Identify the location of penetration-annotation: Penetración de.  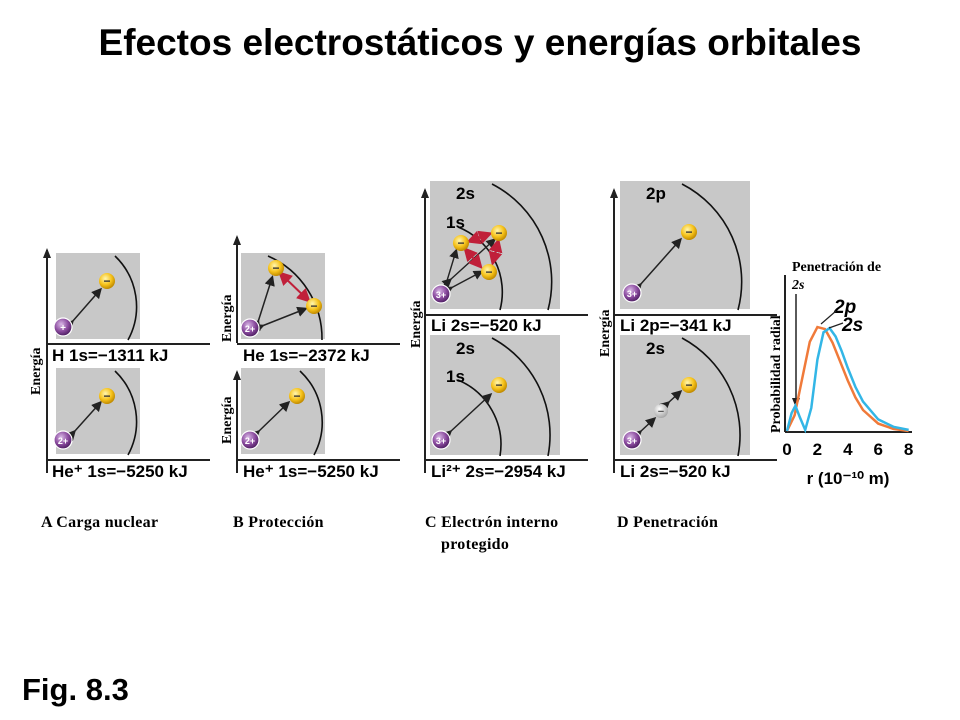
(836, 267).